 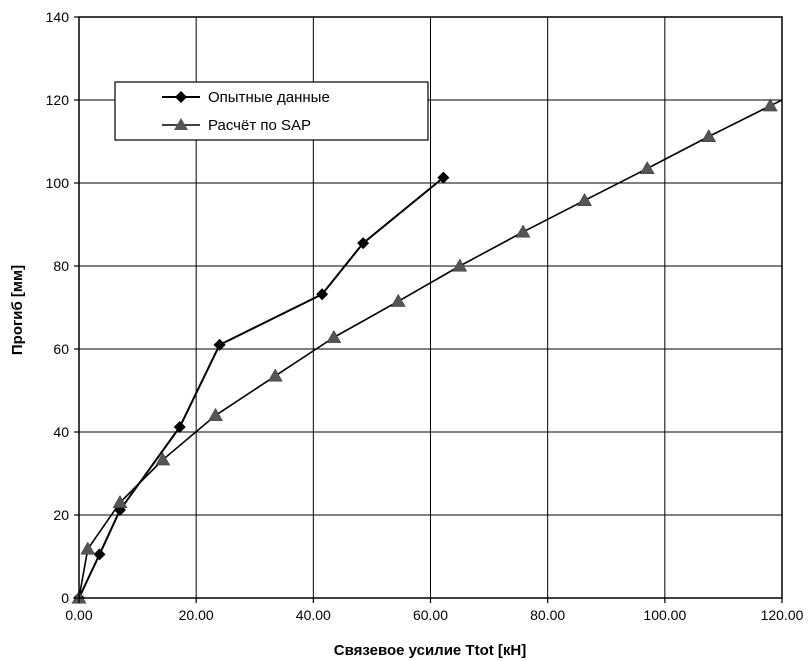 What do you see at coordinates (78, 615) in the screenshot?
I see `x-tick-label-0: 0.00` at bounding box center [78, 615].